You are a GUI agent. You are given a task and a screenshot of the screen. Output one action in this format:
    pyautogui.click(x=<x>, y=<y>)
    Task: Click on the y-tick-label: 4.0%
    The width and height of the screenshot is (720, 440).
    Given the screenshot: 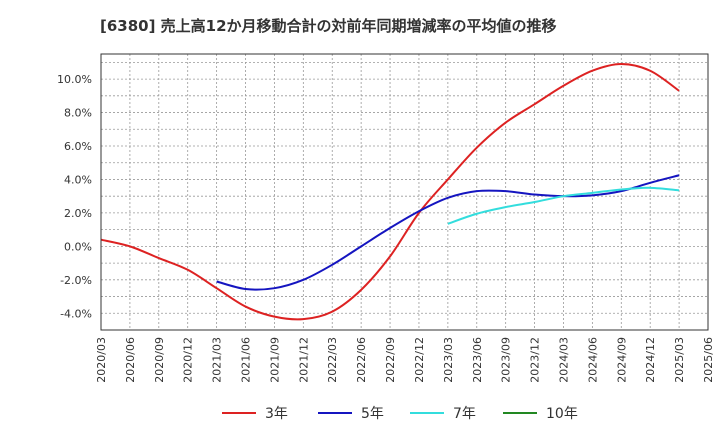 What is the action you would take?
    pyautogui.click(x=78, y=179)
    